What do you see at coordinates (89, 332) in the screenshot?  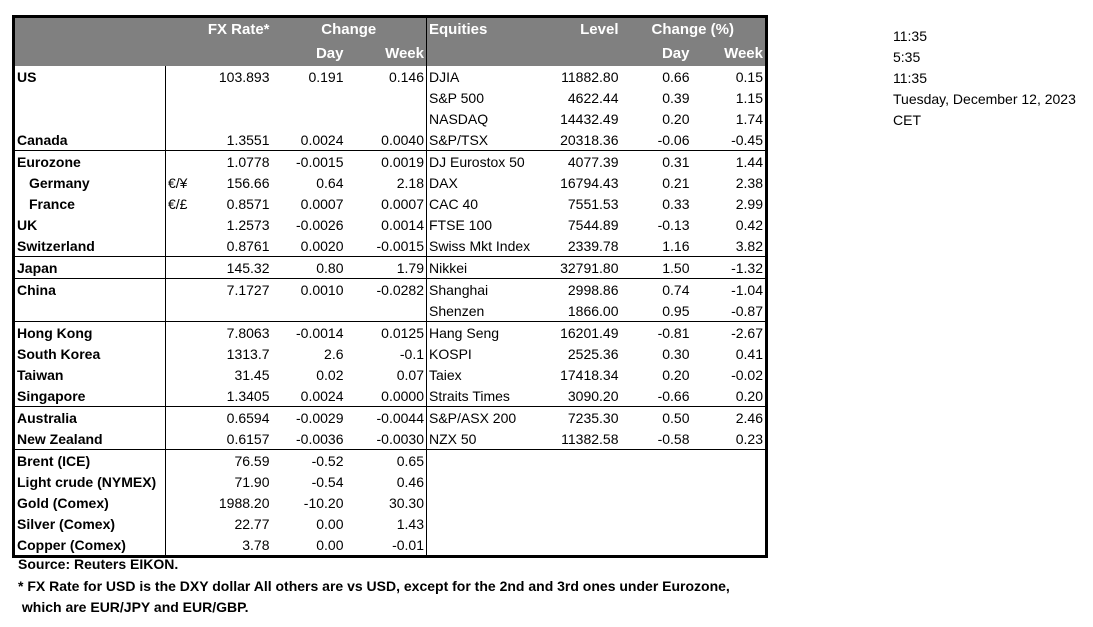 I see `row-label: Hong Kong` at bounding box center [89, 332].